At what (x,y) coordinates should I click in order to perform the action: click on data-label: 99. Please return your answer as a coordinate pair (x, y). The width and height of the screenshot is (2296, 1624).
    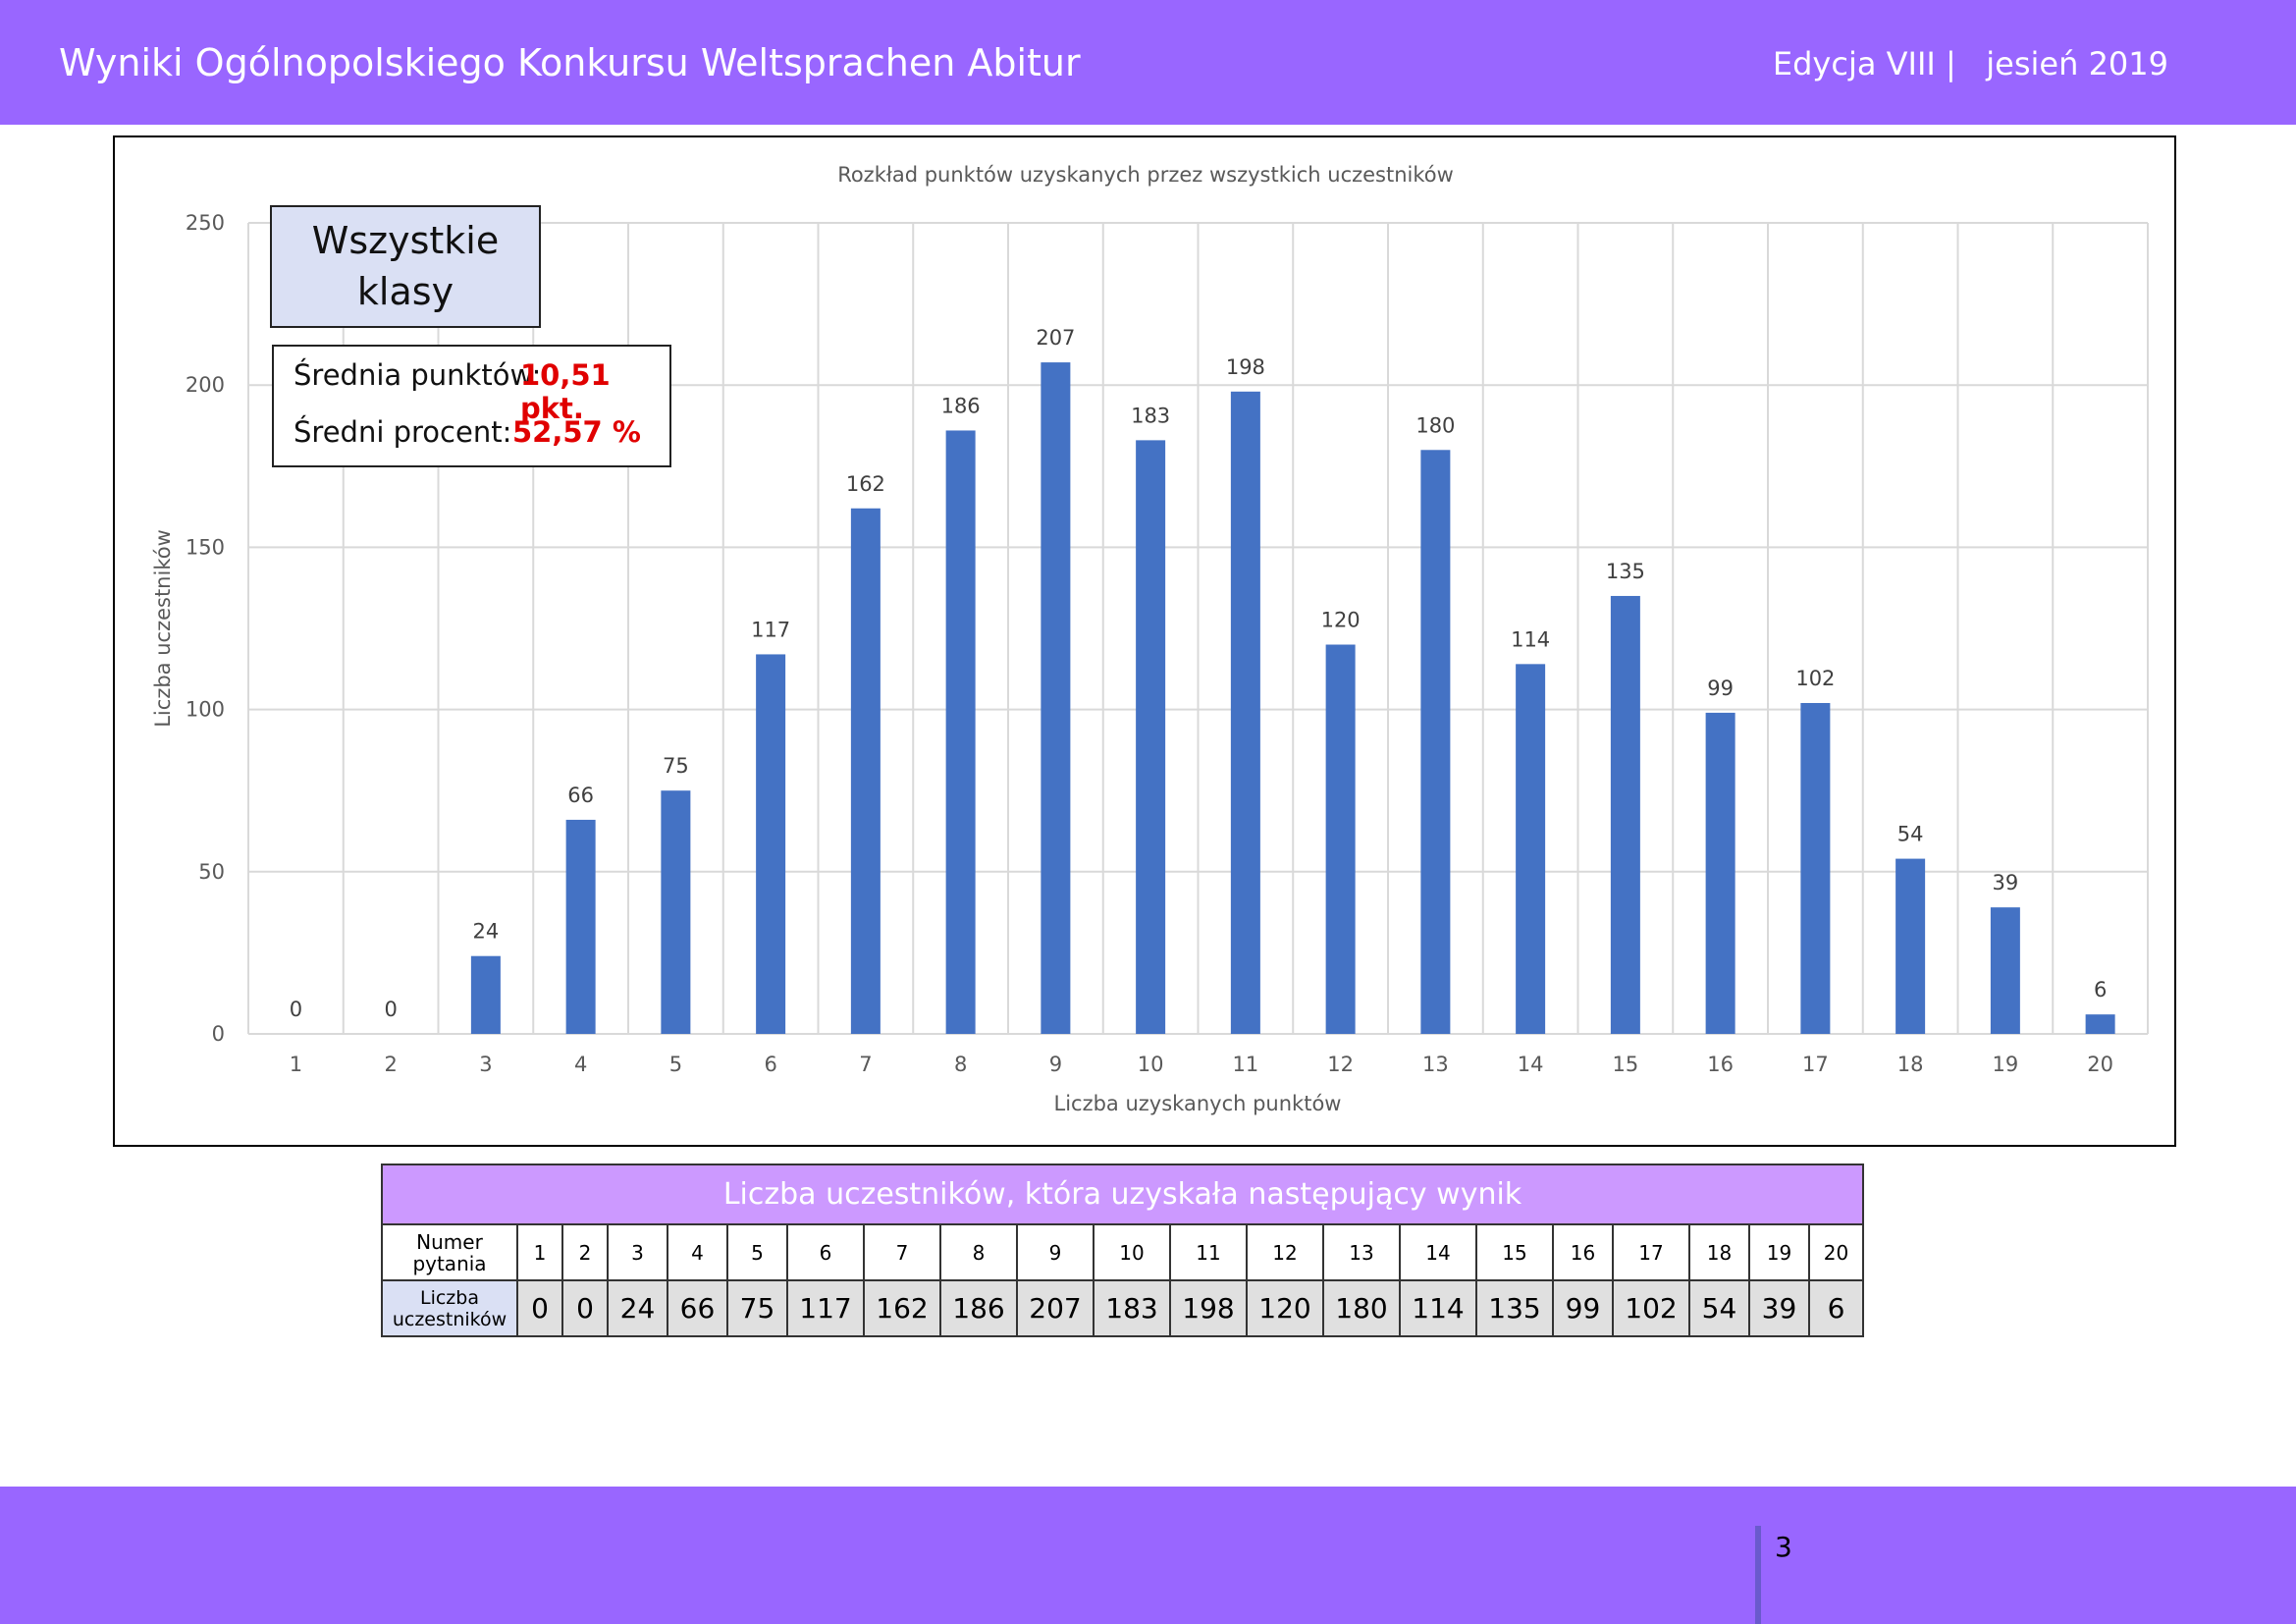
    Looking at the image, I should click on (1720, 688).